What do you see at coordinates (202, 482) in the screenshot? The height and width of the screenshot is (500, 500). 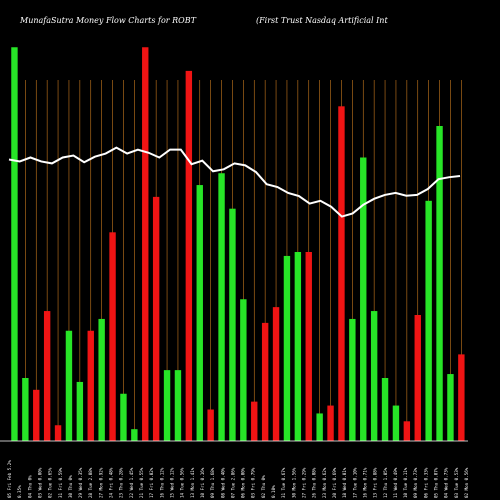 I see `x-tick-label: 10 Fri 0.16%` at bounding box center [202, 482].